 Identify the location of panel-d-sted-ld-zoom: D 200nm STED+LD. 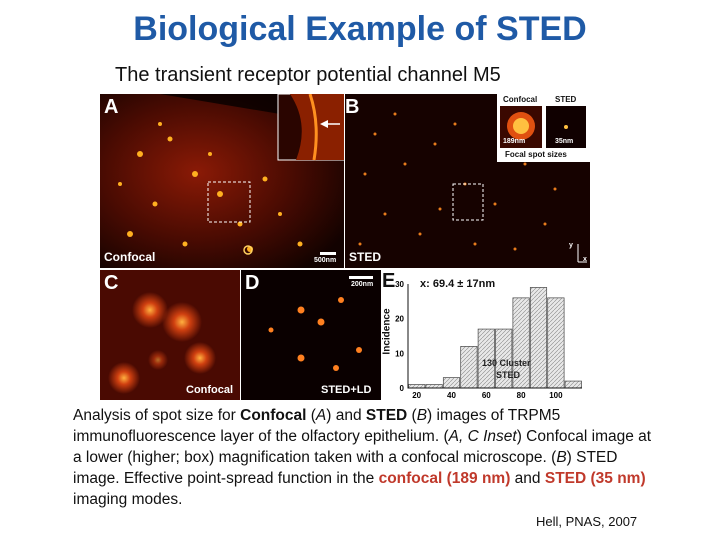
(311, 335).